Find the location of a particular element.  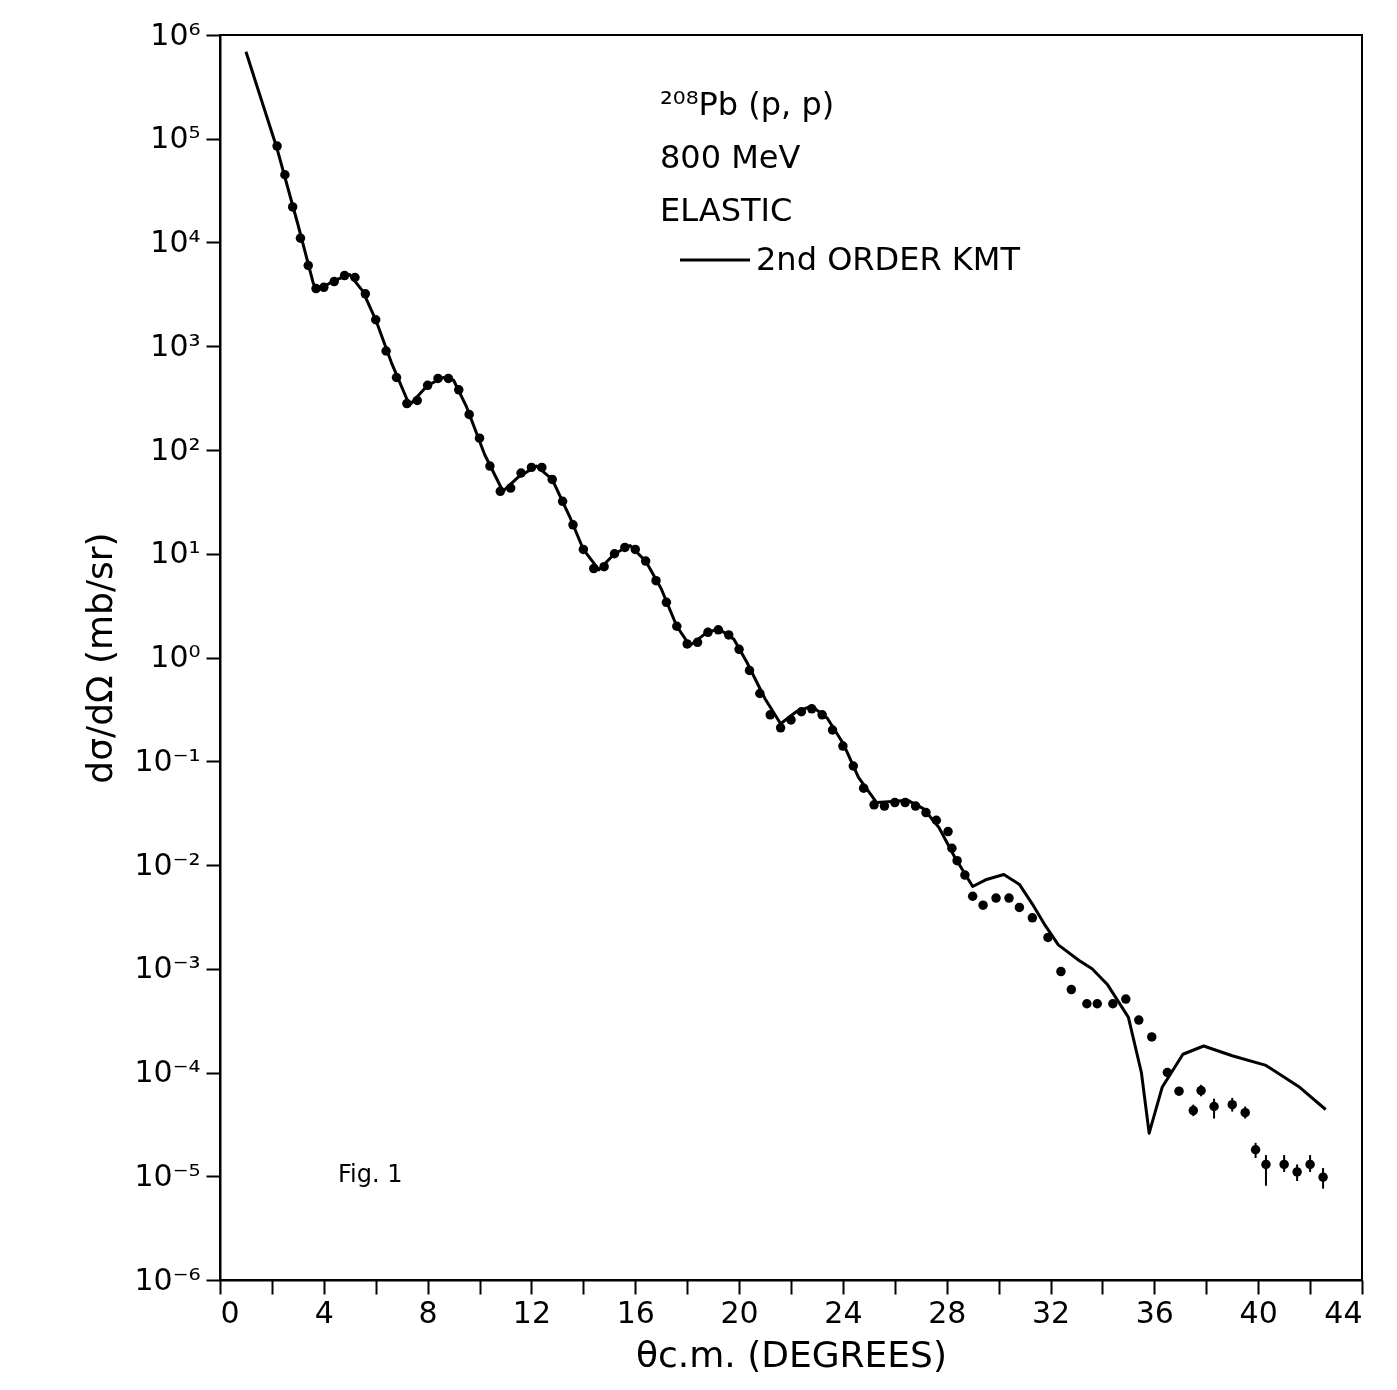

annotation: ELASTIC is located at coordinates (726, 210).